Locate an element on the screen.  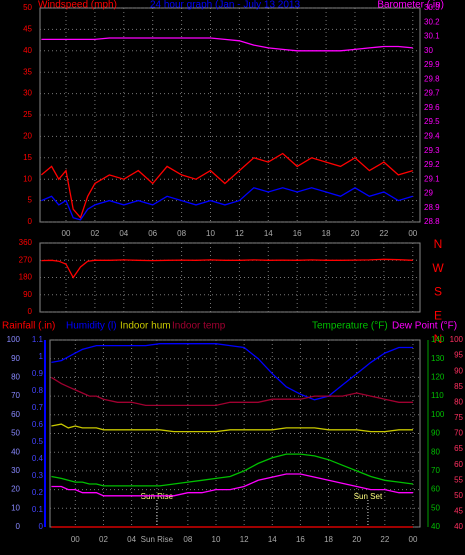
legend-entry: Dew Point (°F) is located at coordinates (424, 326).